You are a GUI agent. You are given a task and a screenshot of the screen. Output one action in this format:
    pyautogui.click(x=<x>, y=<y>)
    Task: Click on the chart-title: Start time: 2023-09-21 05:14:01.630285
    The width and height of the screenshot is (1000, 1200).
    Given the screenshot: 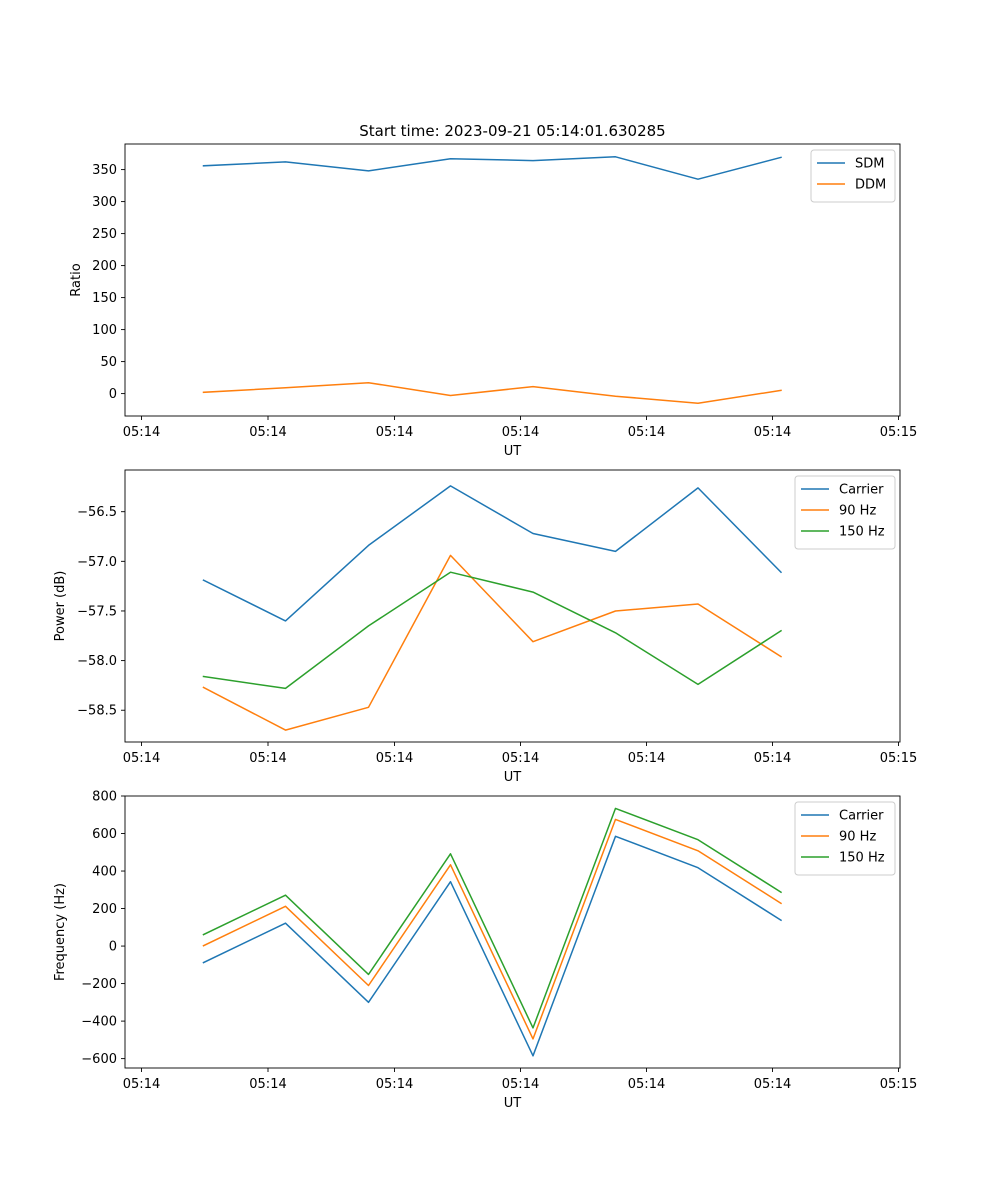 What is the action you would take?
    pyautogui.click(x=512, y=131)
    